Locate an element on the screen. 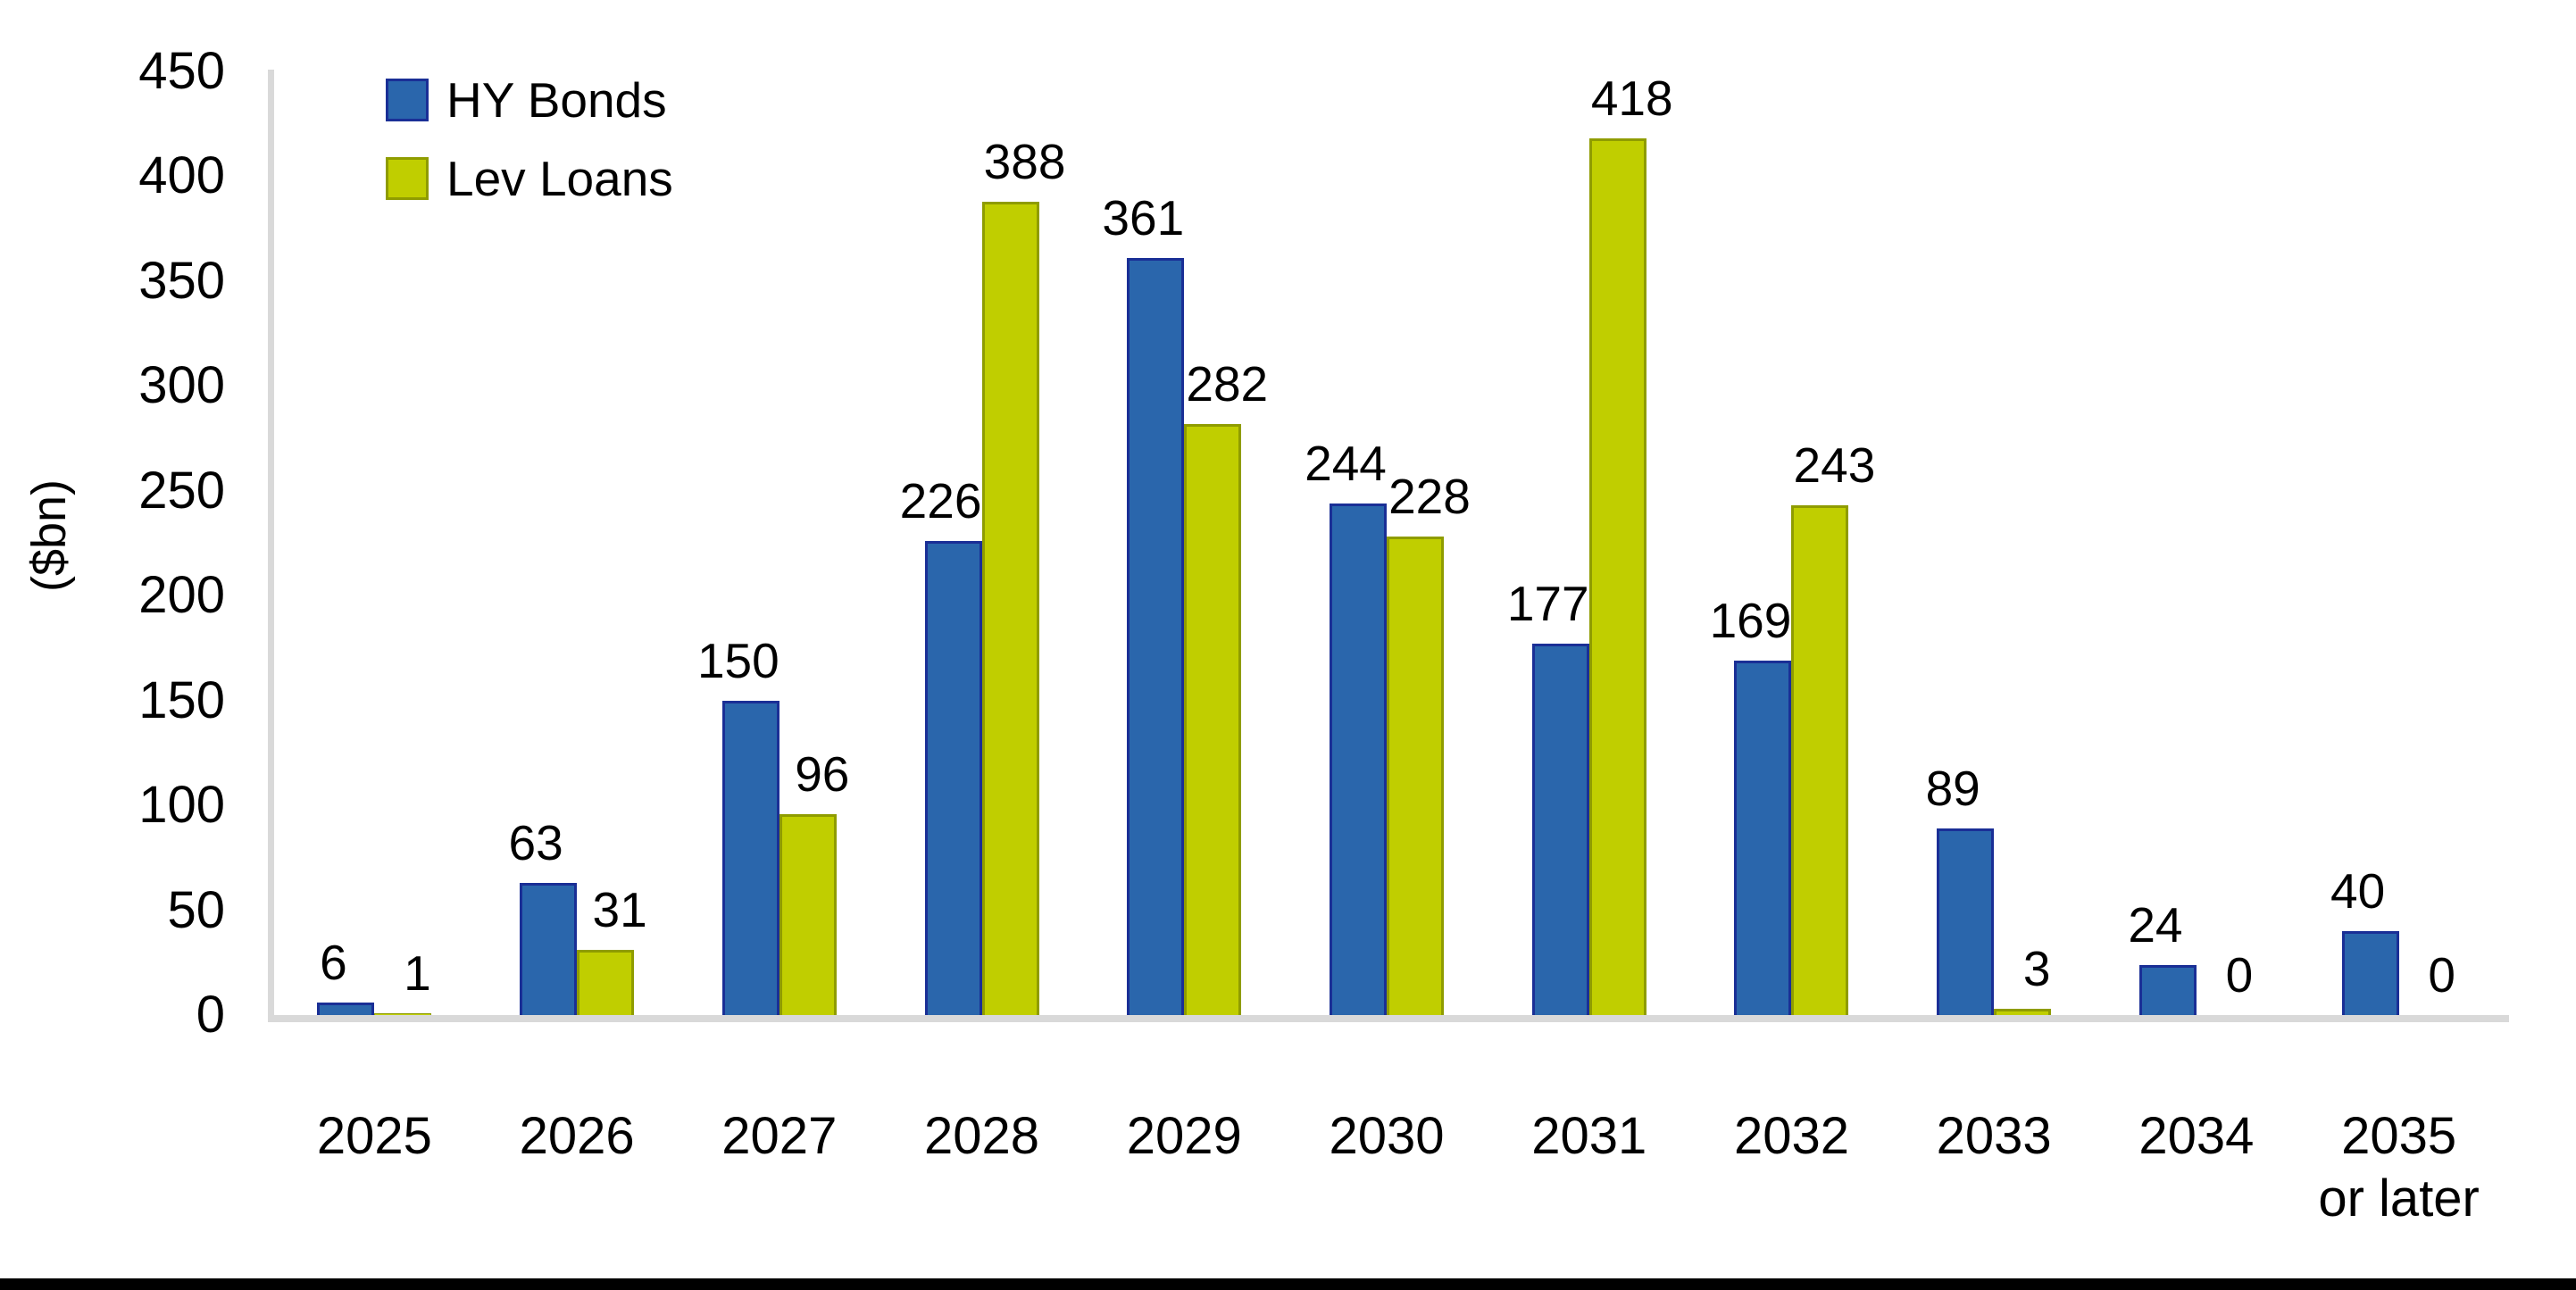  bar-hy-bonds-2033 is located at coordinates (1966, 921).